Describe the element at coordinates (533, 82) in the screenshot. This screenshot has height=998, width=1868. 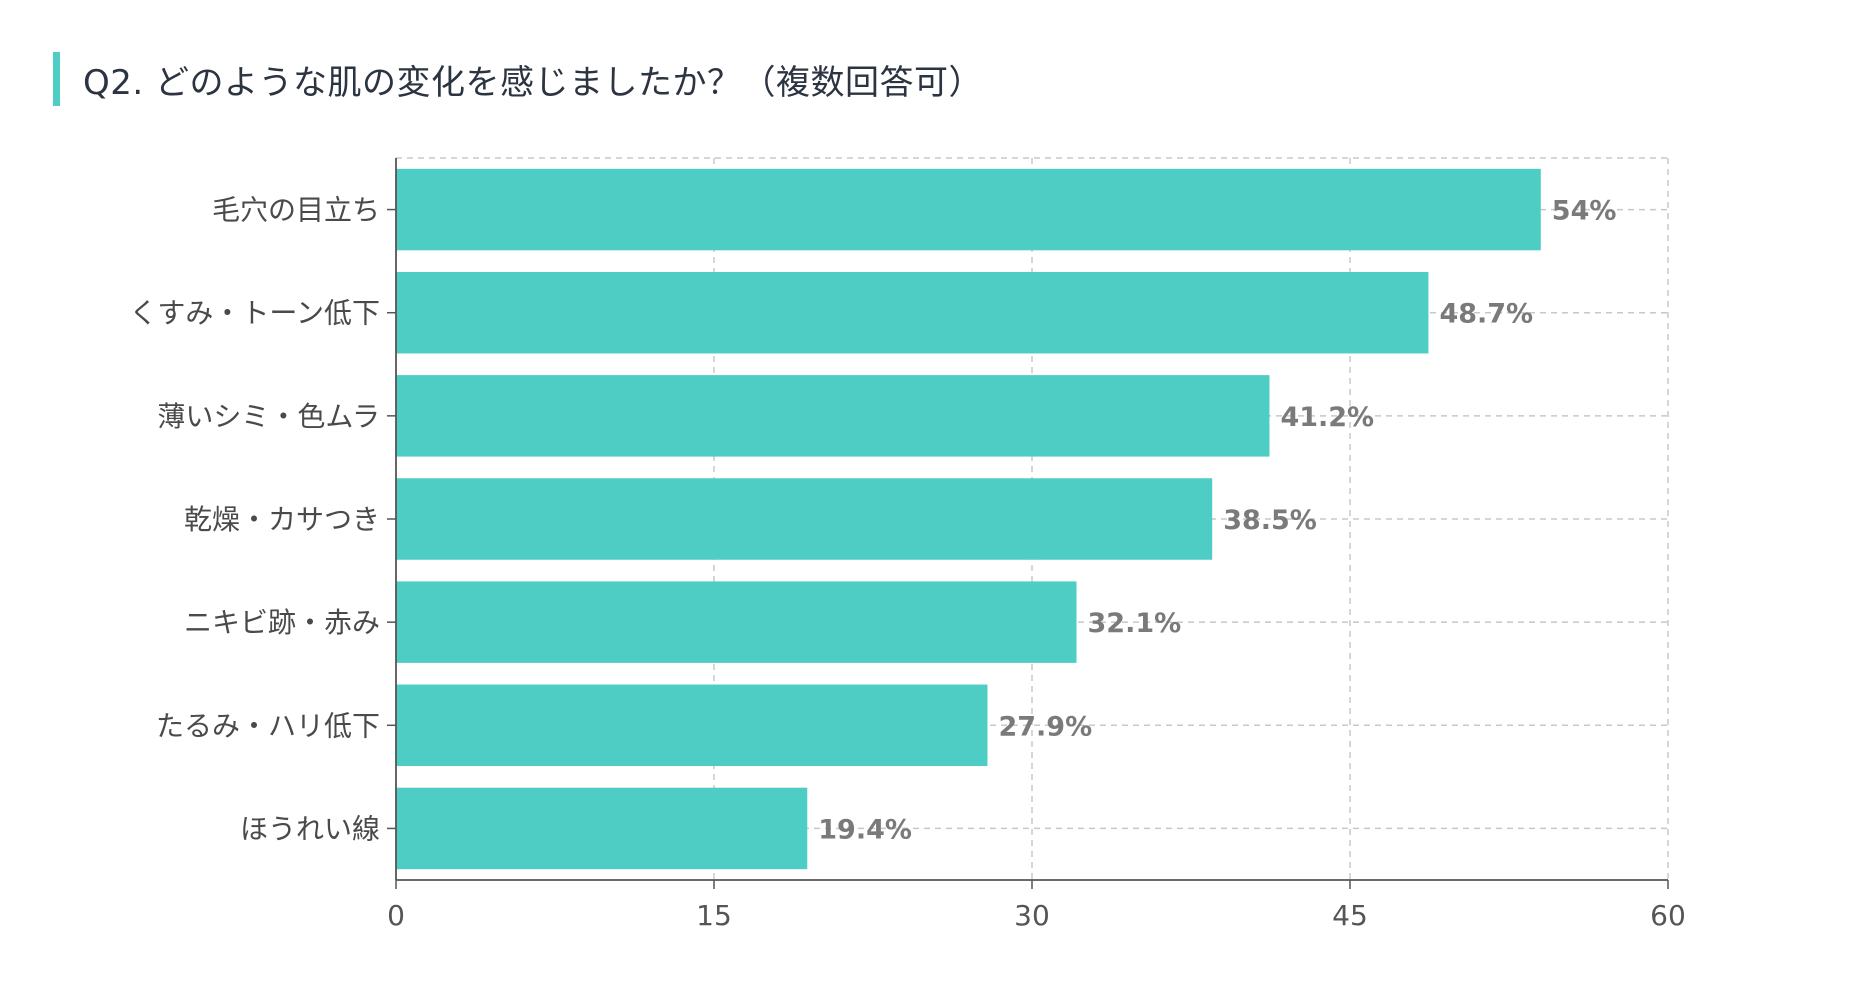
I see `chart-title: Q2. どのような肌の変化を感じましたか？（複数回答可）` at that location.